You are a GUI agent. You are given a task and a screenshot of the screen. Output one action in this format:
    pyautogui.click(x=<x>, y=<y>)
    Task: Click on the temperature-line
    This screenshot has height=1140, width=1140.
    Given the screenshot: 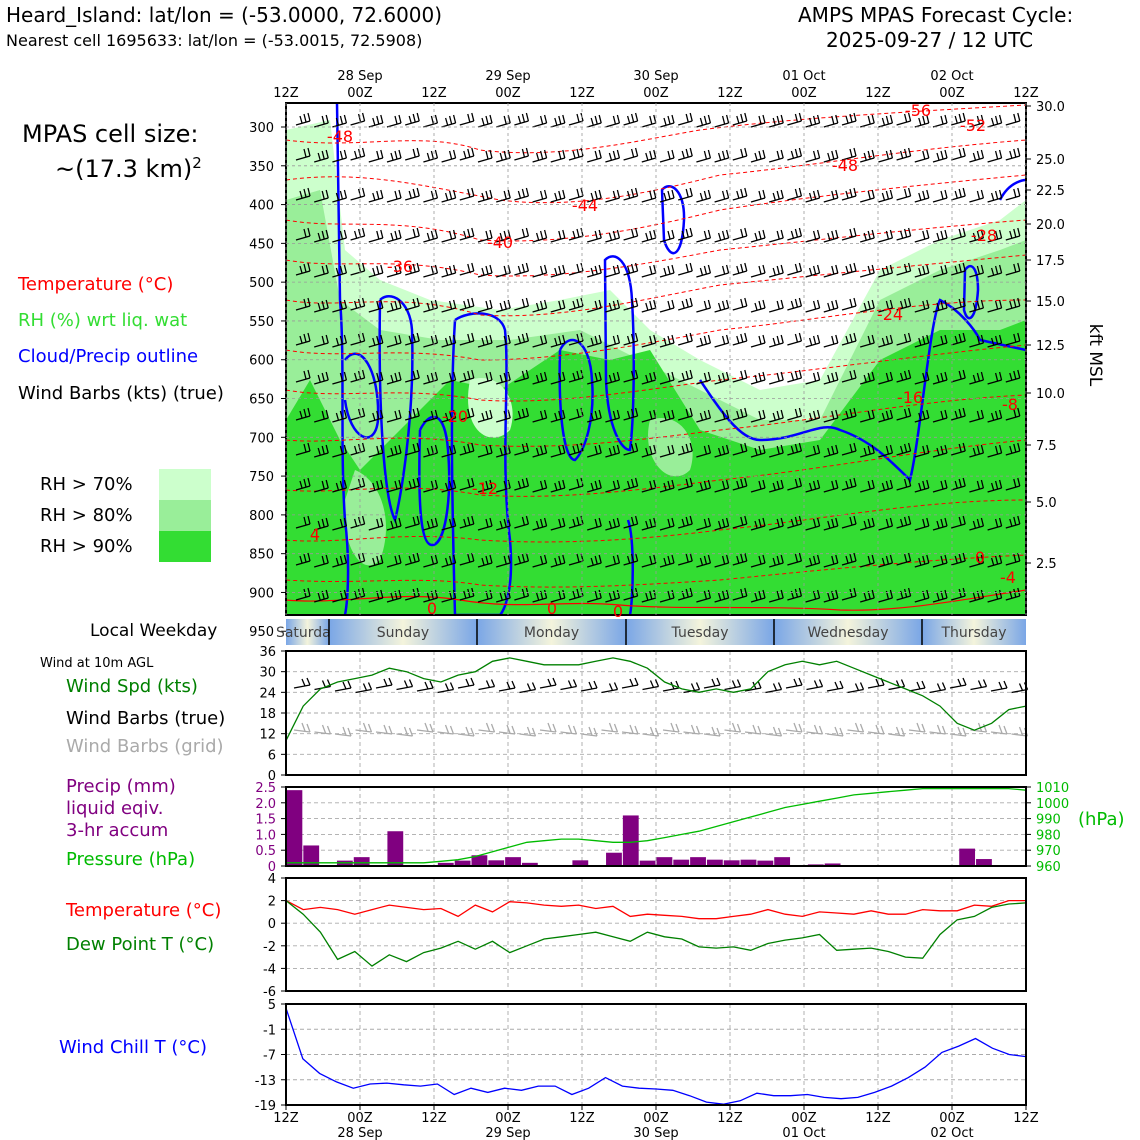 What is the action you would take?
    pyautogui.click(x=655, y=909)
    